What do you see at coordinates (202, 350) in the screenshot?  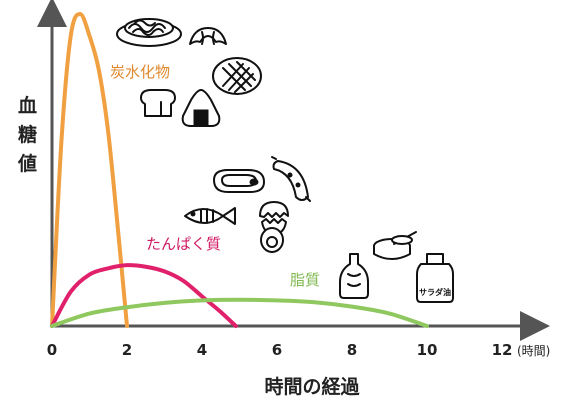 I see `x-tick-label: 4` at bounding box center [202, 350].